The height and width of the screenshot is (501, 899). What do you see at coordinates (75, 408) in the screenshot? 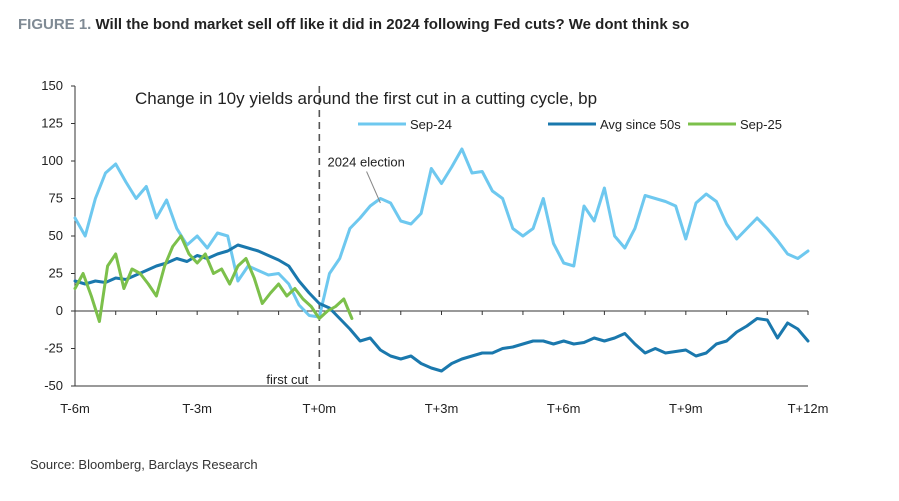
I see `x-tick-label: T-6m` at bounding box center [75, 408].